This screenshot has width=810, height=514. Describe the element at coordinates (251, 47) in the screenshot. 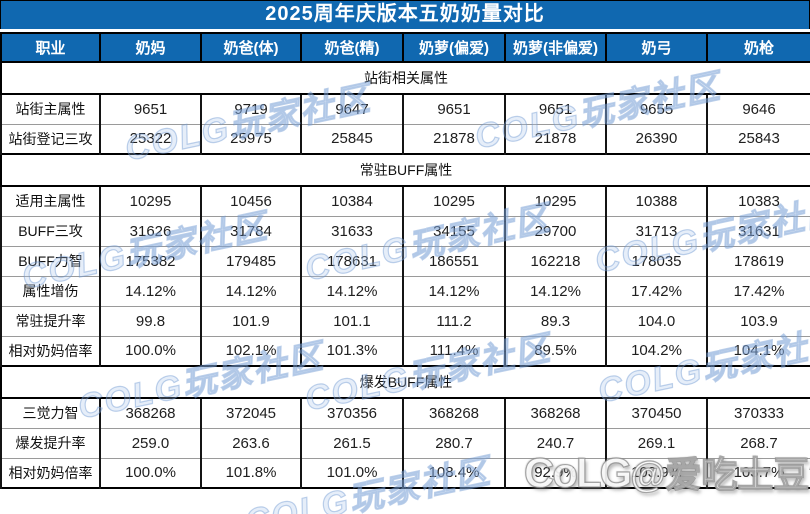

I see `column-header: 奶爸(体)` at that location.